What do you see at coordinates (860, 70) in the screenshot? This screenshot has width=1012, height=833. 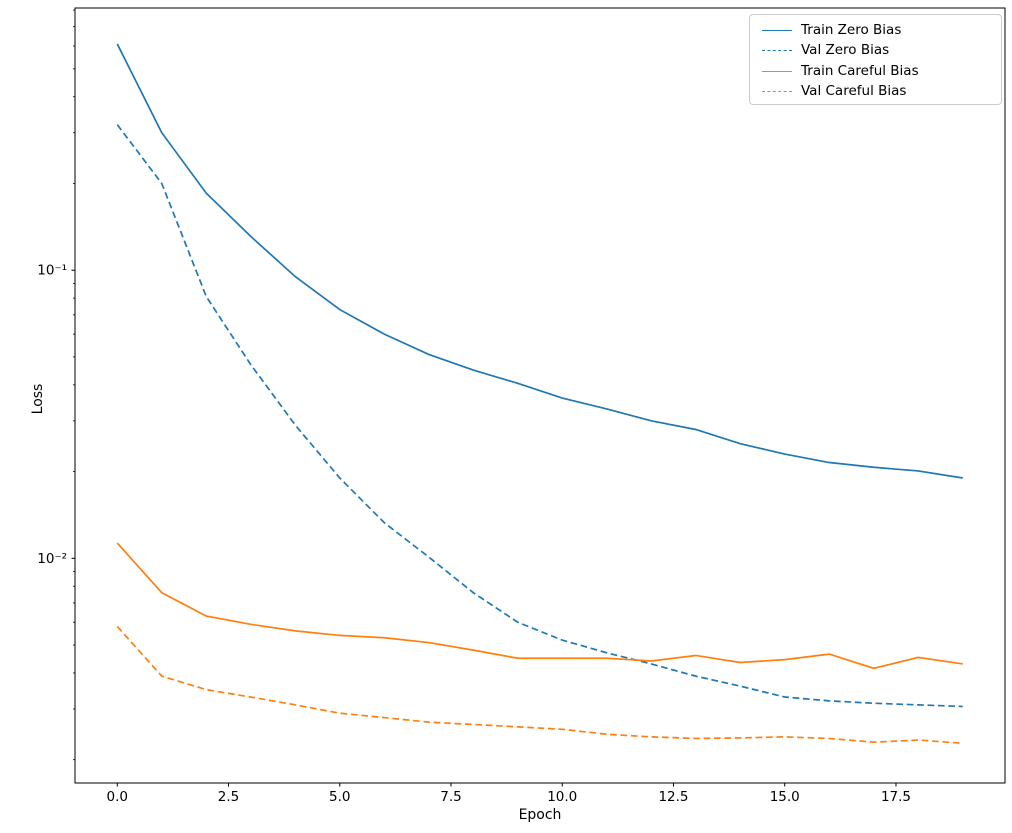 I see `legend-label-train-careful-bias: Train Careful Bias` at bounding box center [860, 70].